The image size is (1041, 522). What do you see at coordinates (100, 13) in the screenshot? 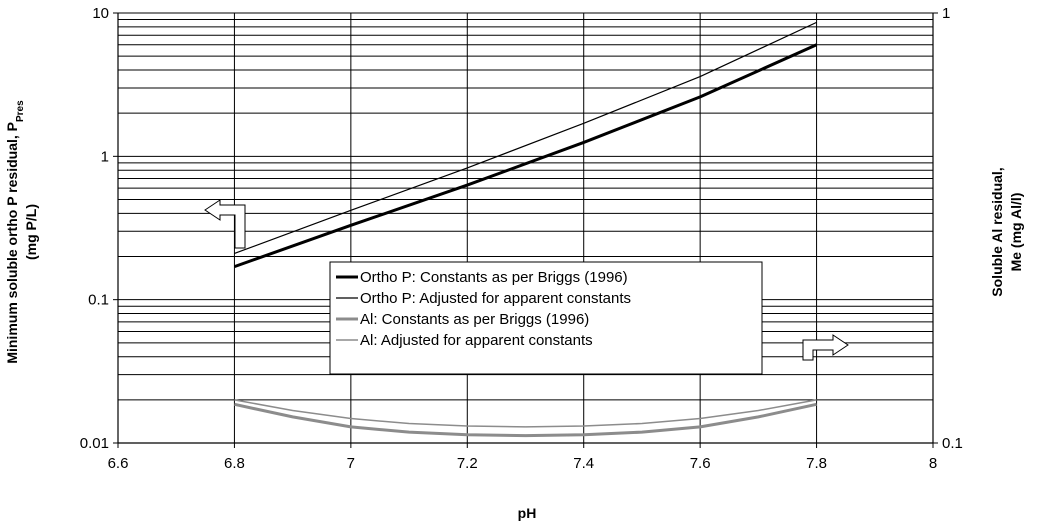
I see `y-left-tick-label: 10` at bounding box center [100, 13].